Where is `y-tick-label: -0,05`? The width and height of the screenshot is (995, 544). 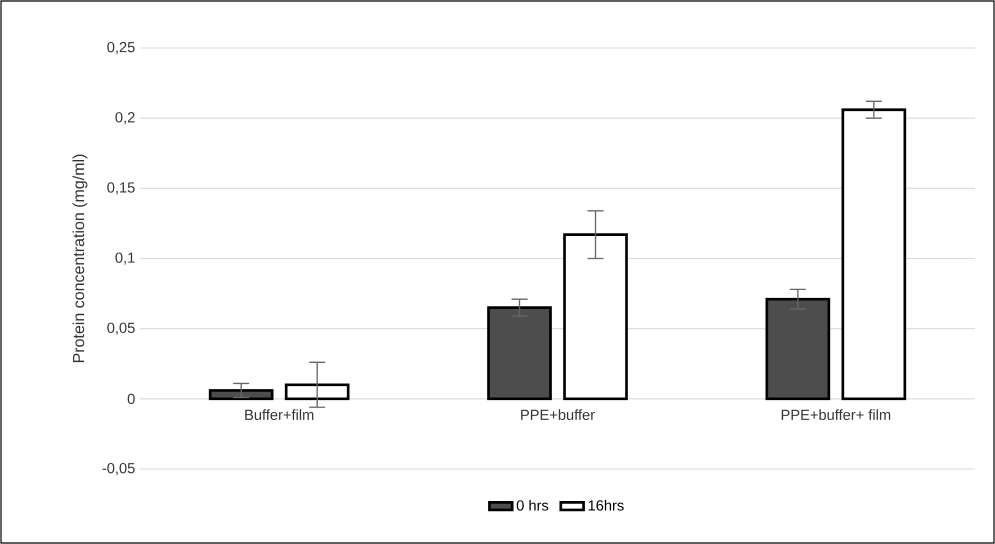
y-tick-label: -0,05 is located at coordinates (118, 469).